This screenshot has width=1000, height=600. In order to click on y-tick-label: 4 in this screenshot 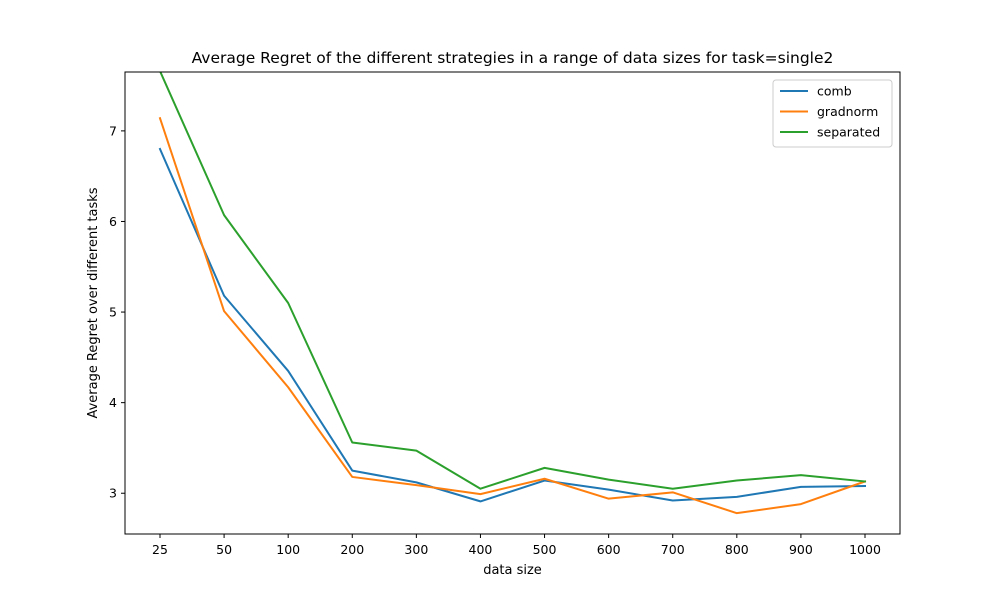, I will do `click(113, 402)`.